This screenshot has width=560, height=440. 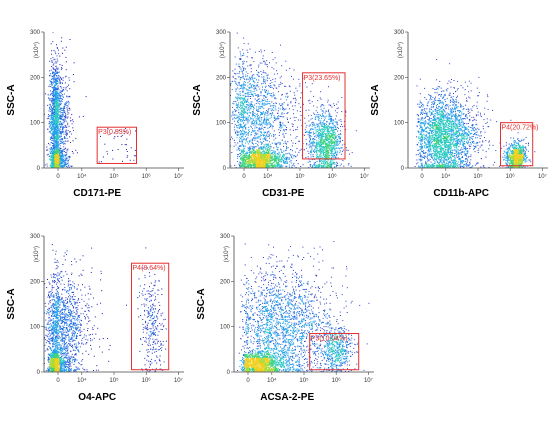 What do you see at coordinates (293, 100) in the screenshot?
I see `scatter-points` at bounding box center [293, 100].